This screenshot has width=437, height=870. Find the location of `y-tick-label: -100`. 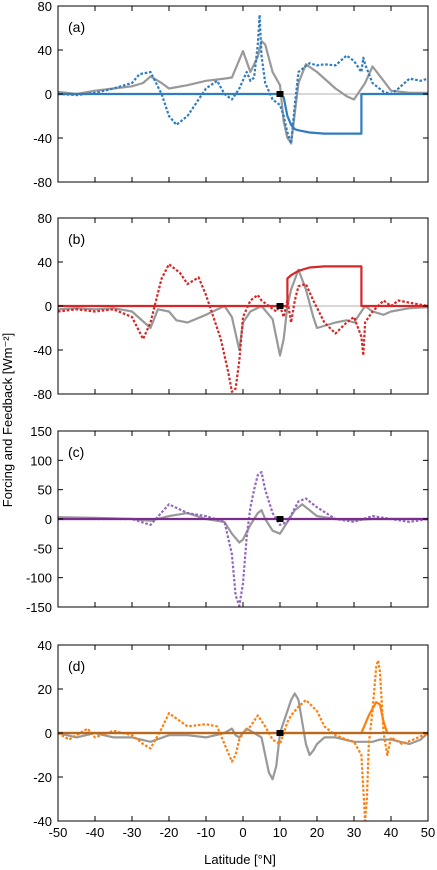

y-tick-label: -100 is located at coordinates (39, 578).